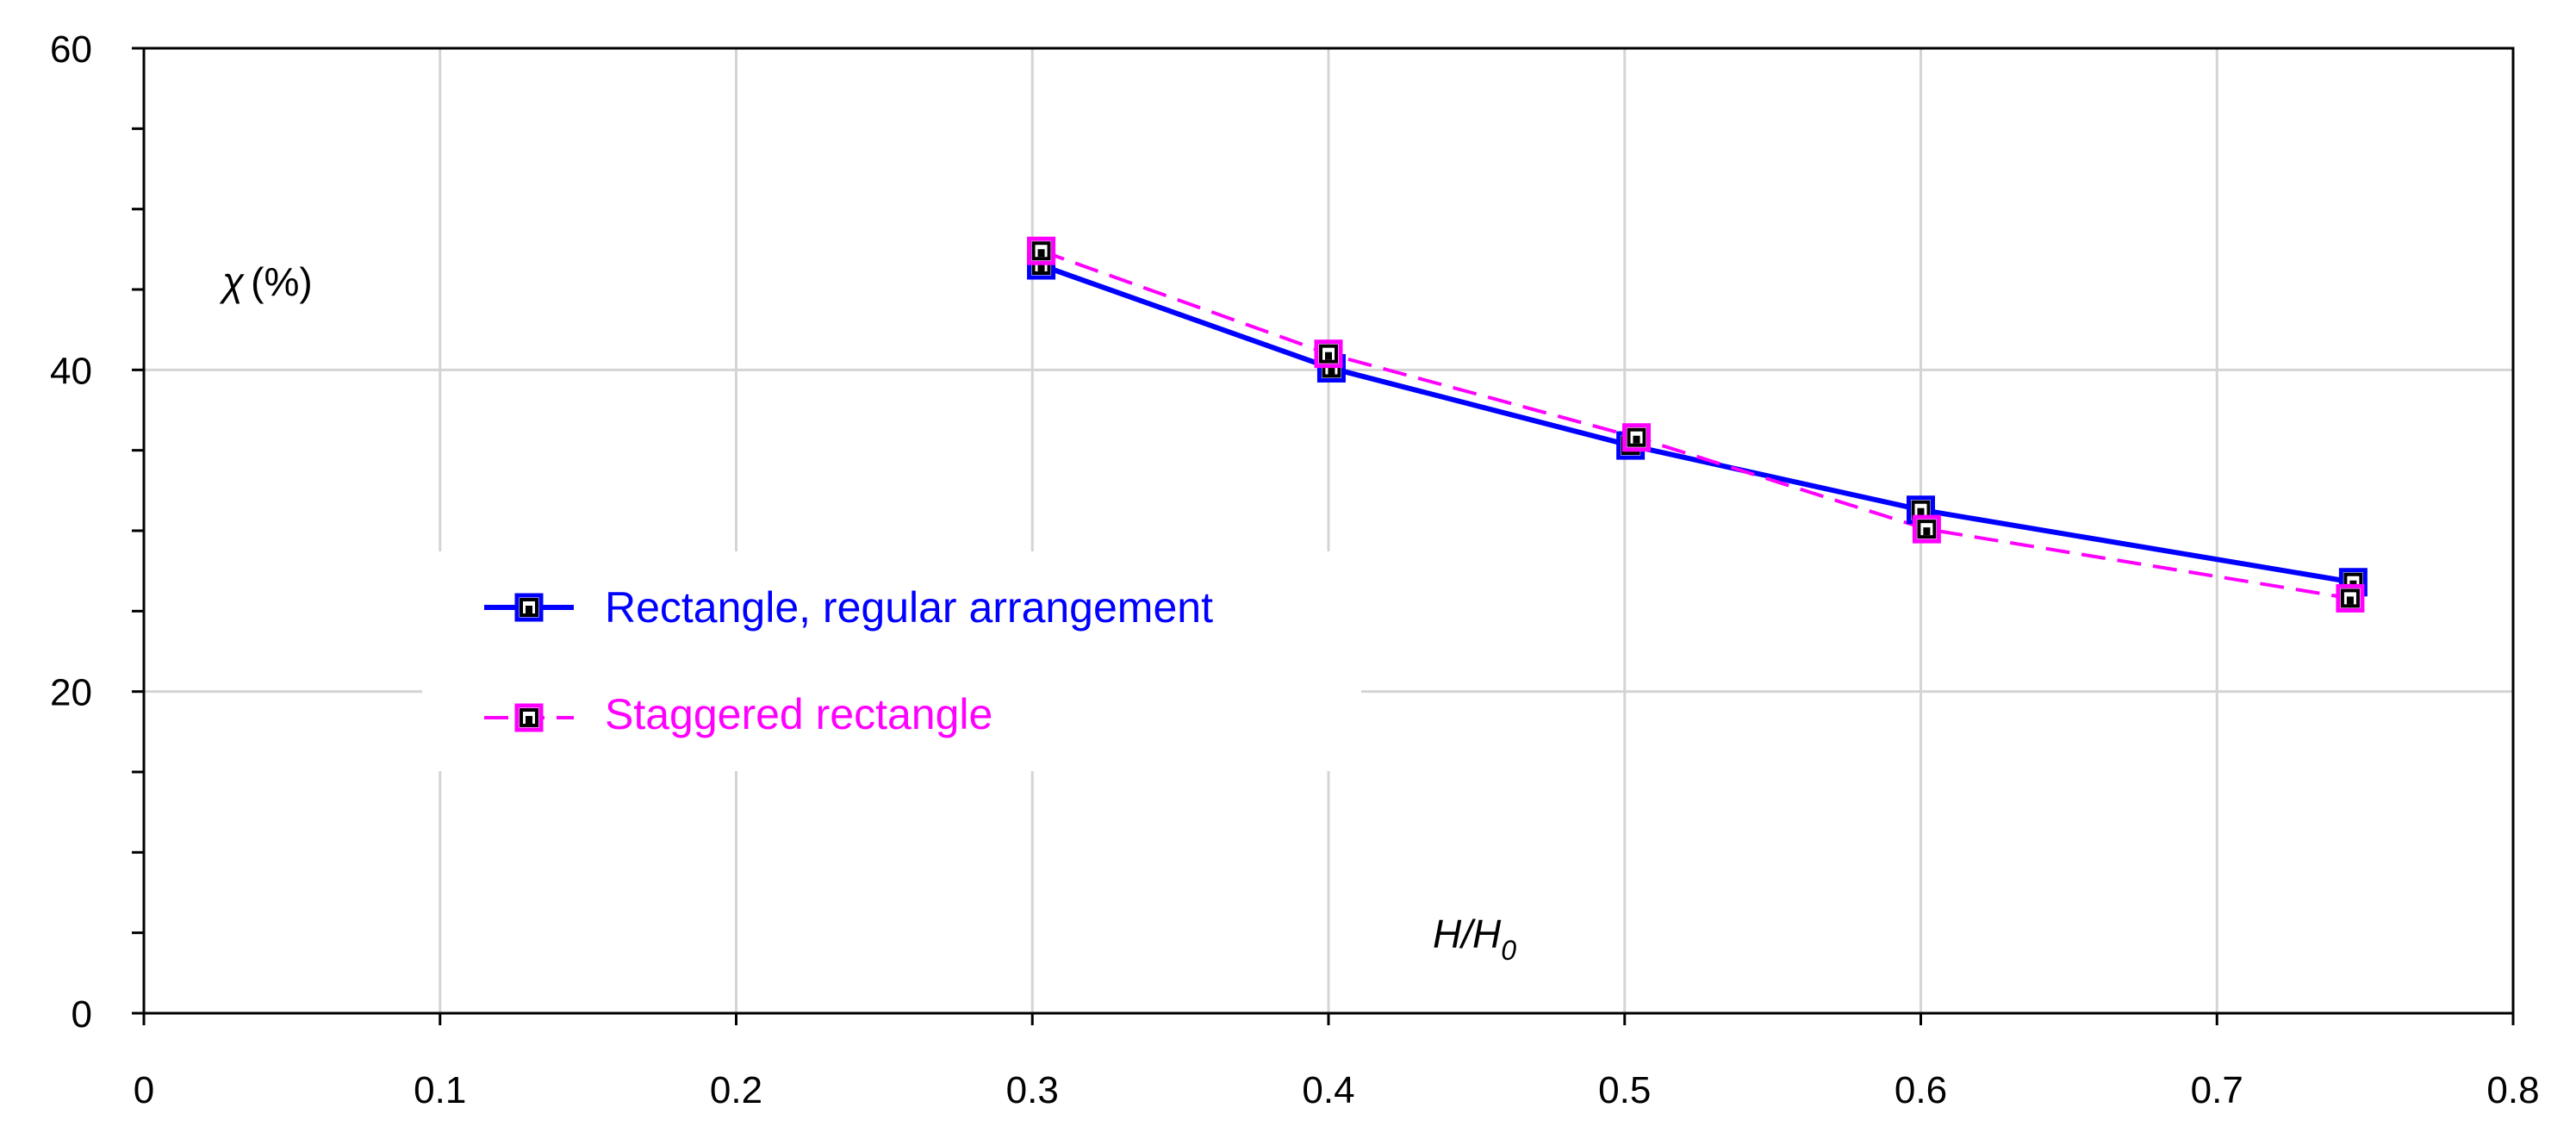 Image resolution: width=2576 pixels, height=1139 pixels. Describe the element at coordinates (71, 49) in the screenshot. I see `y-tick-label: 60` at that location.